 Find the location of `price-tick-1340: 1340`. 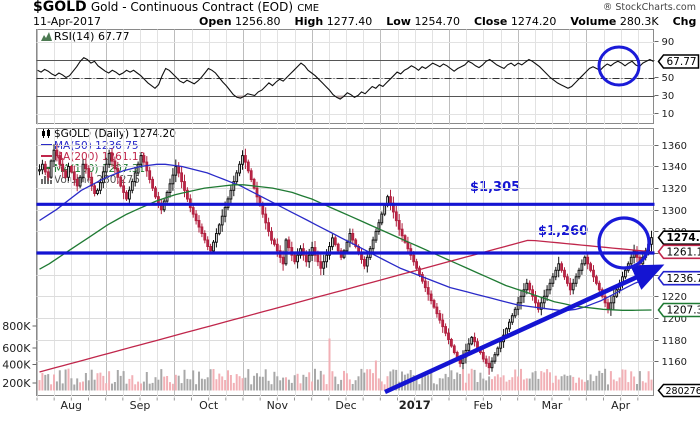

price-tick-1340: 1340 is located at coordinates (674, 167).